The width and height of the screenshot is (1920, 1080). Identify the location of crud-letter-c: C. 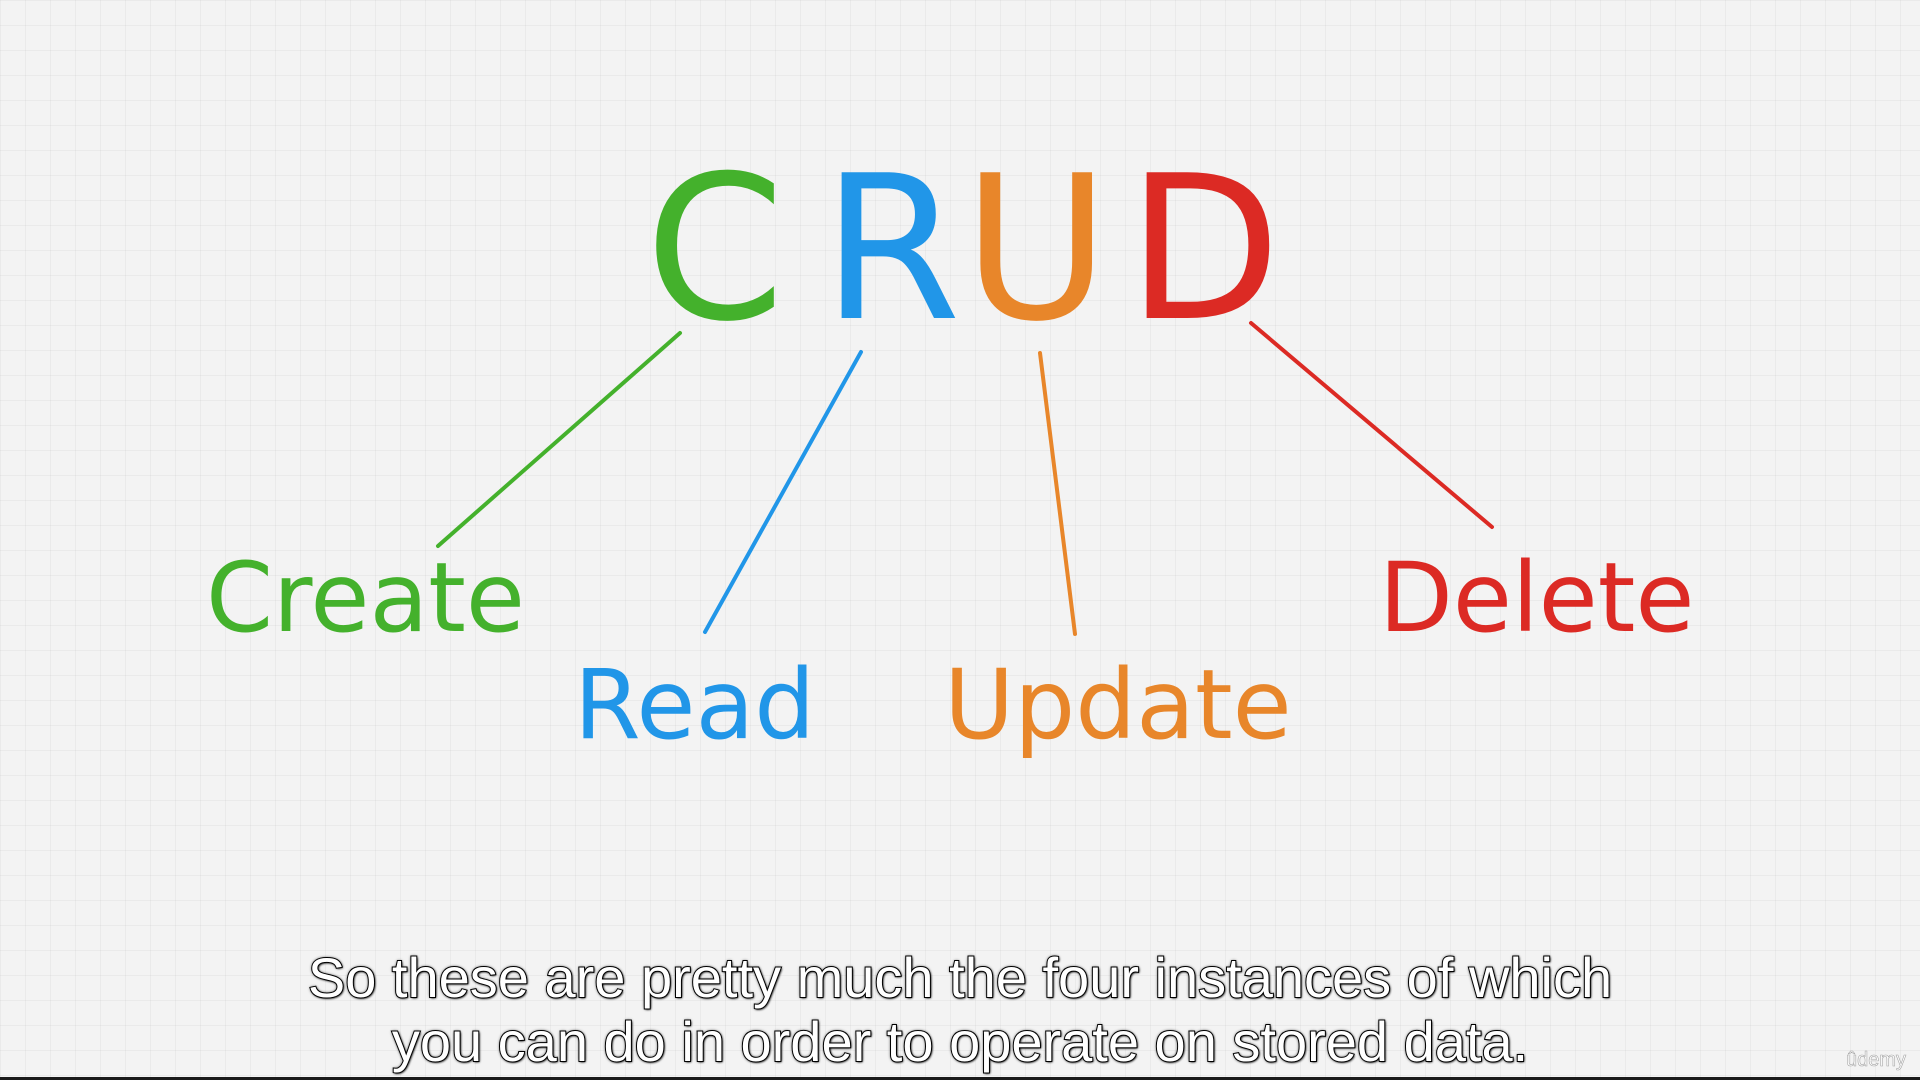
(715, 249).